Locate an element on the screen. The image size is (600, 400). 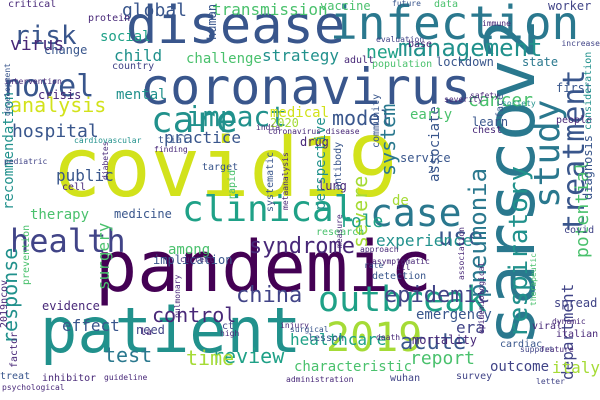
word-consideration: consideration is located at coordinates (588, 90).